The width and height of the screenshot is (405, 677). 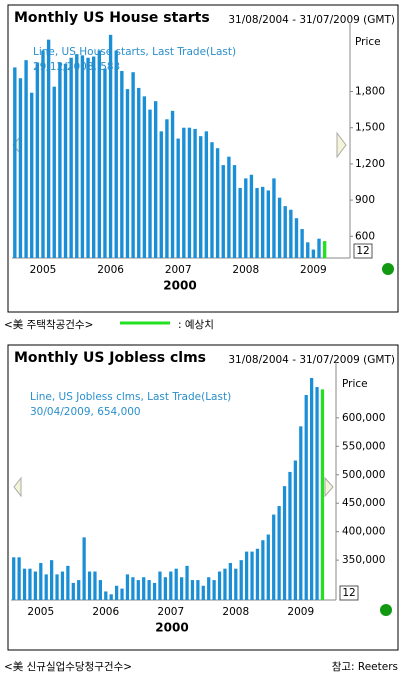 I want to click on y-tick-label: 500,000, so click(x=363, y=475).